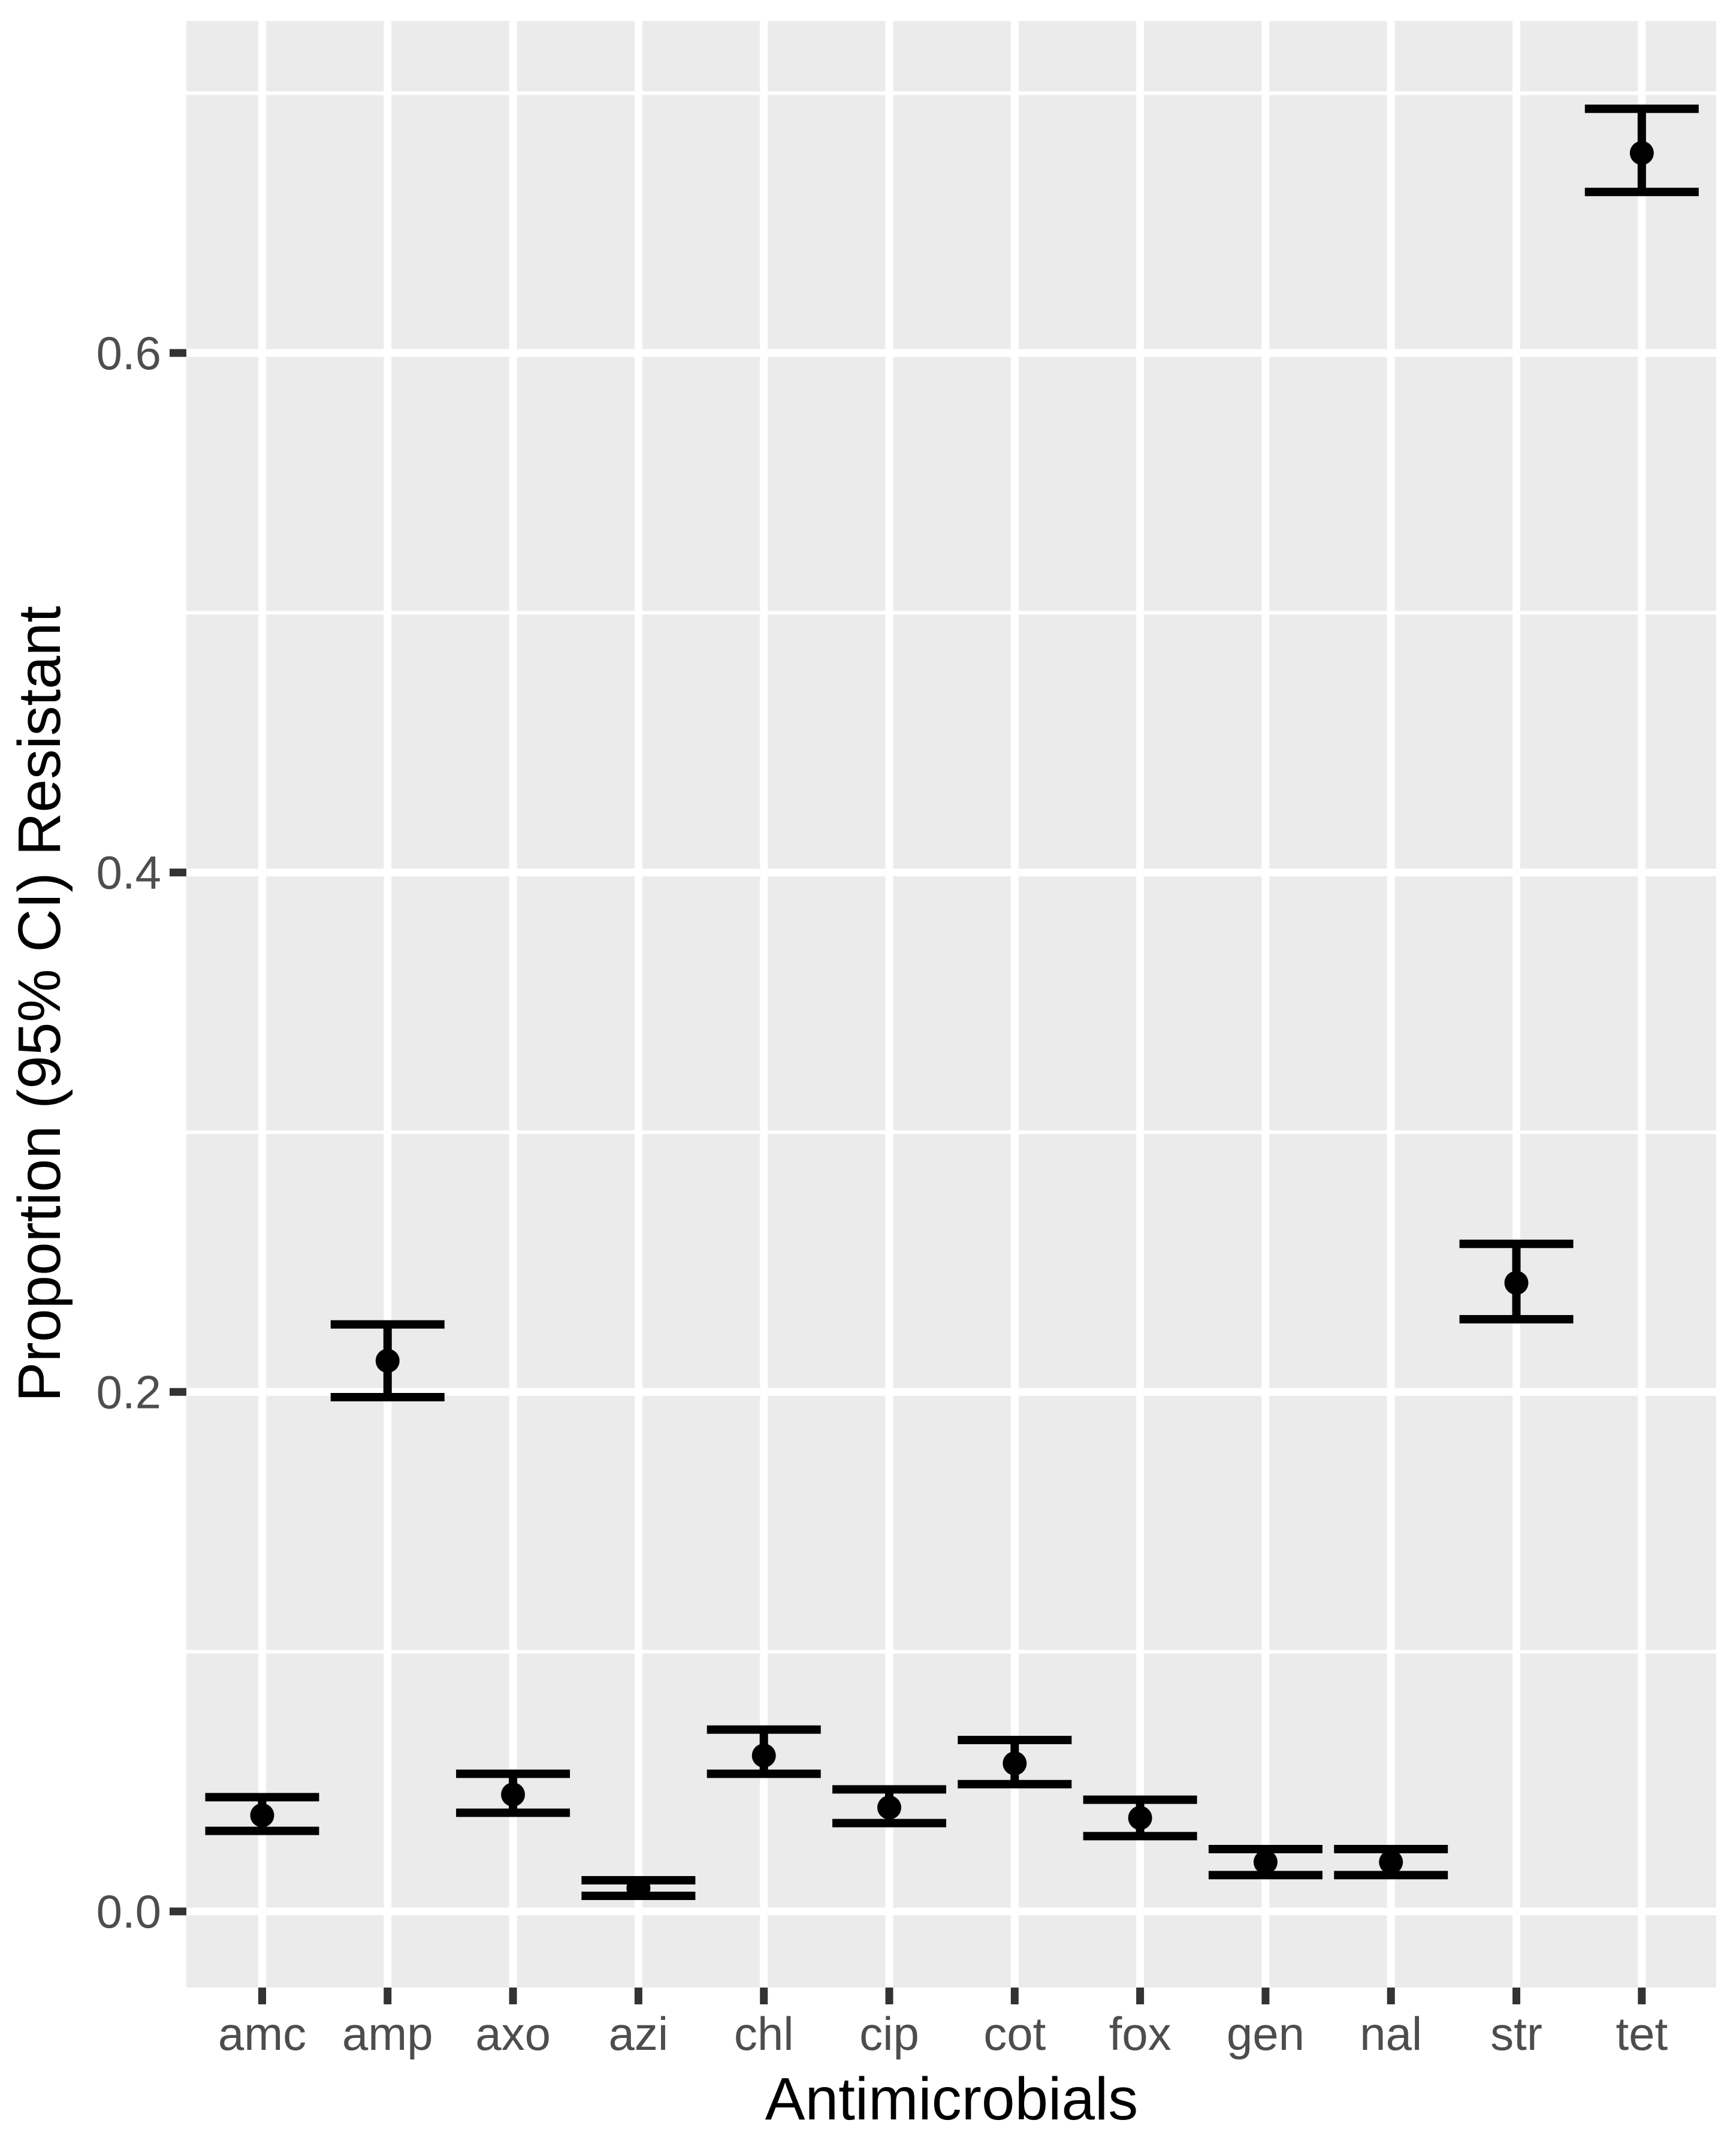 Image resolution: width=1736 pixels, height=2132 pixels. I want to click on y-tick-label: 0.6, so click(128, 353).